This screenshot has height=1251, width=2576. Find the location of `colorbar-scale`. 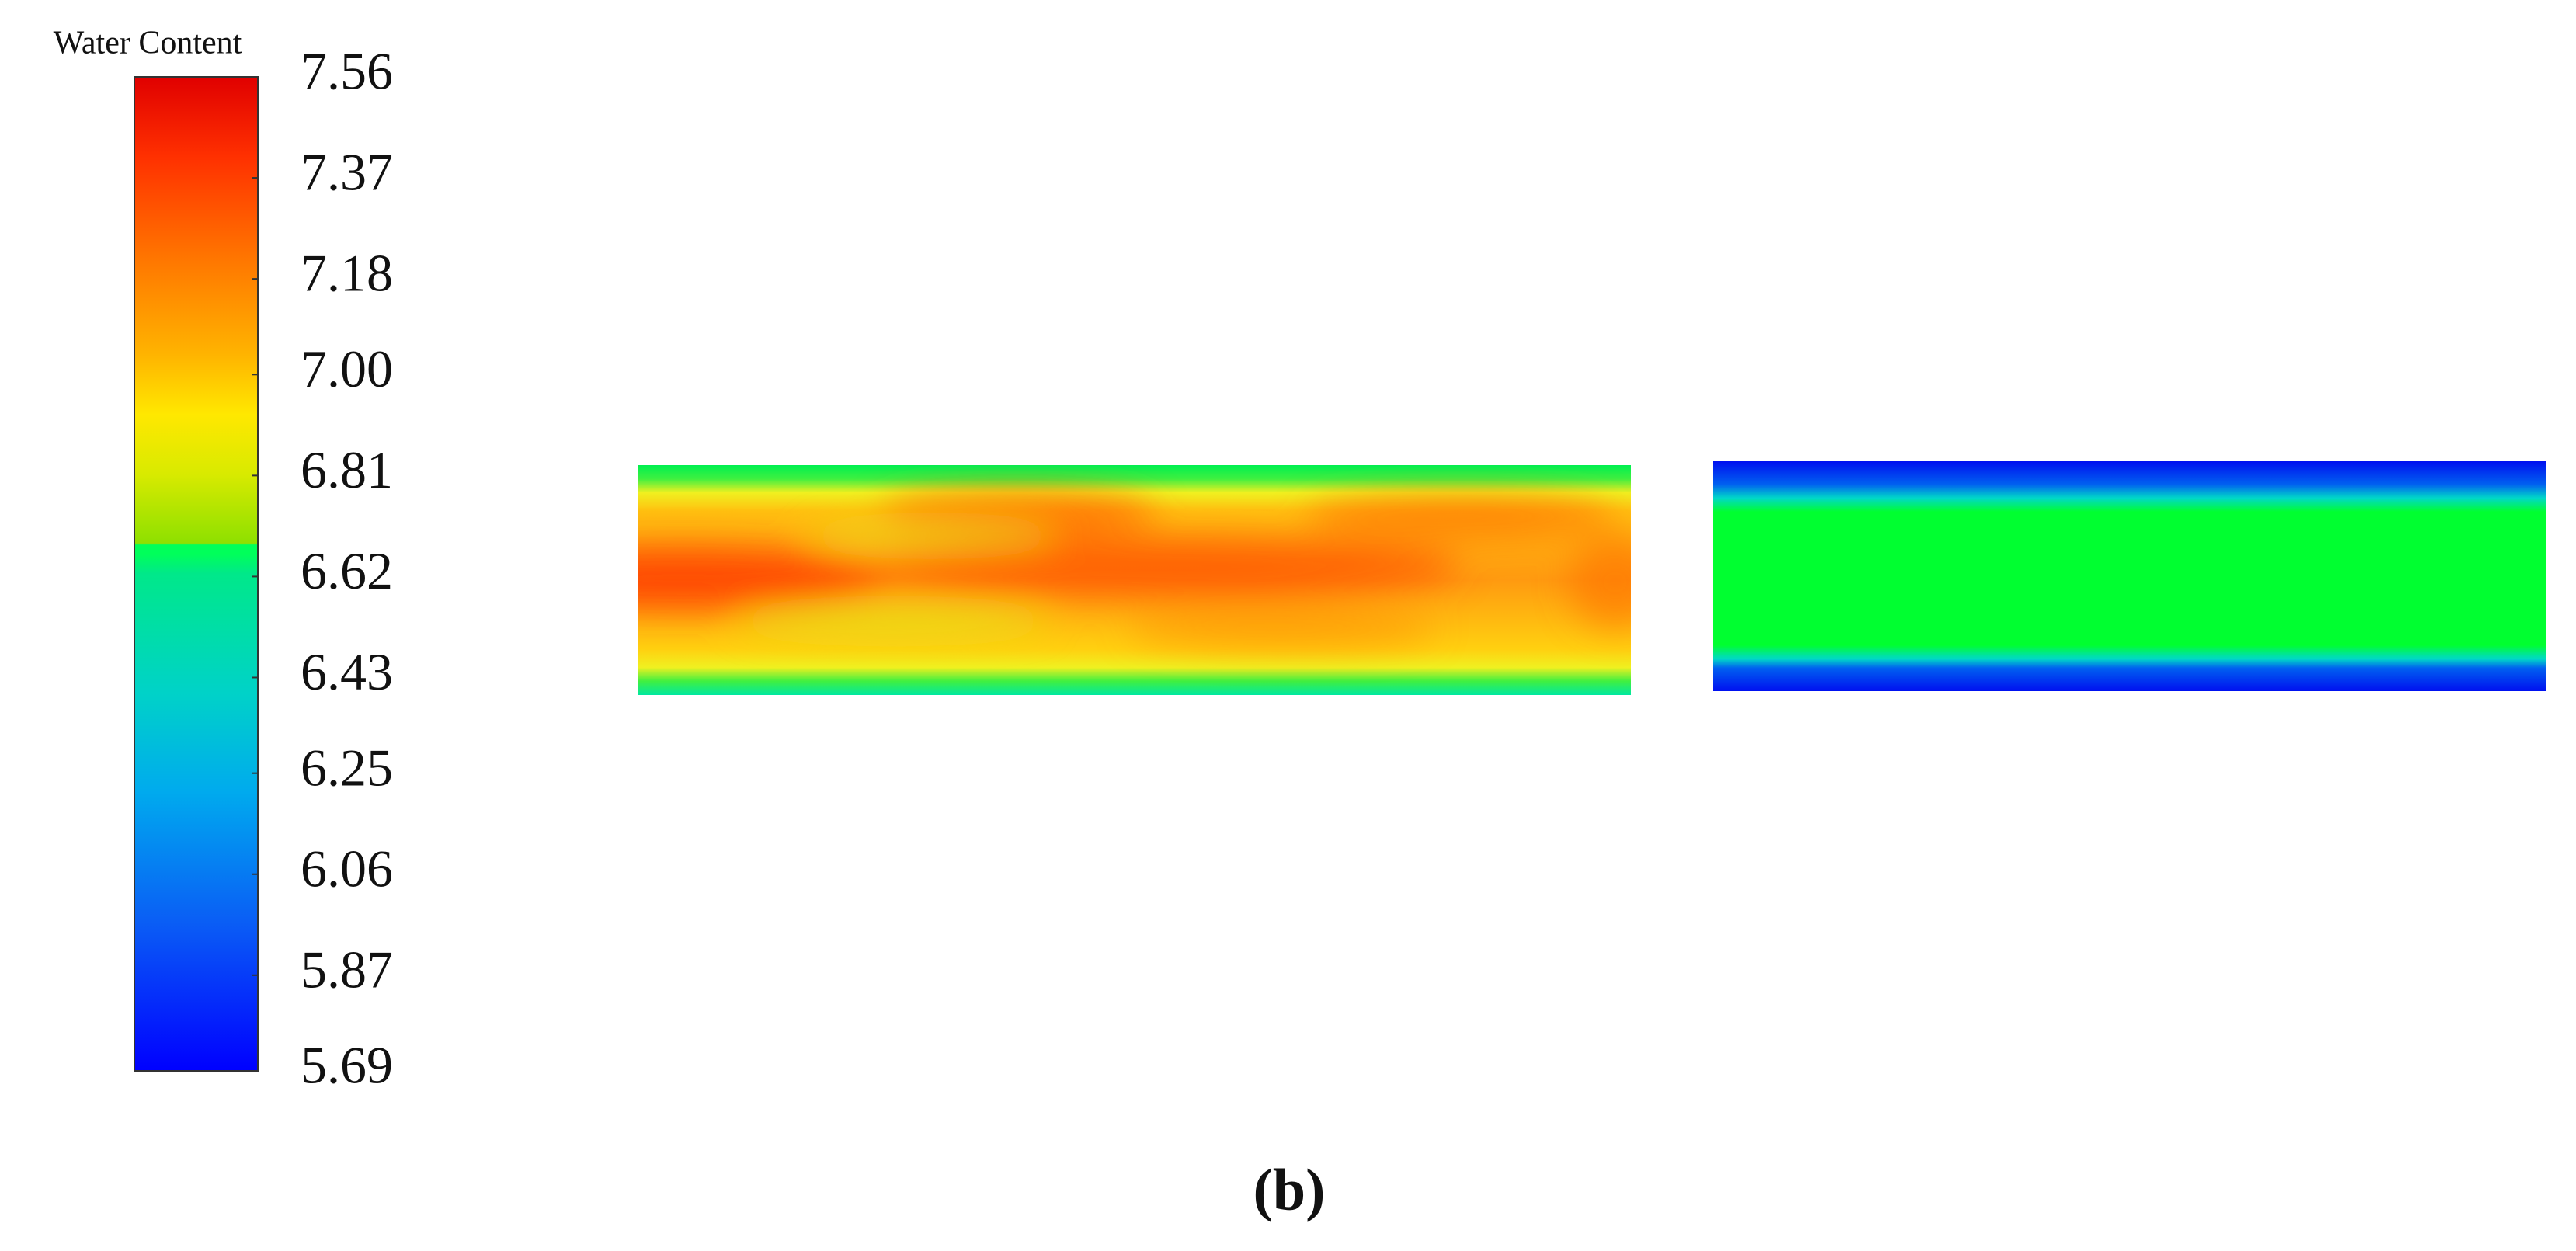

colorbar-scale is located at coordinates (196, 574).